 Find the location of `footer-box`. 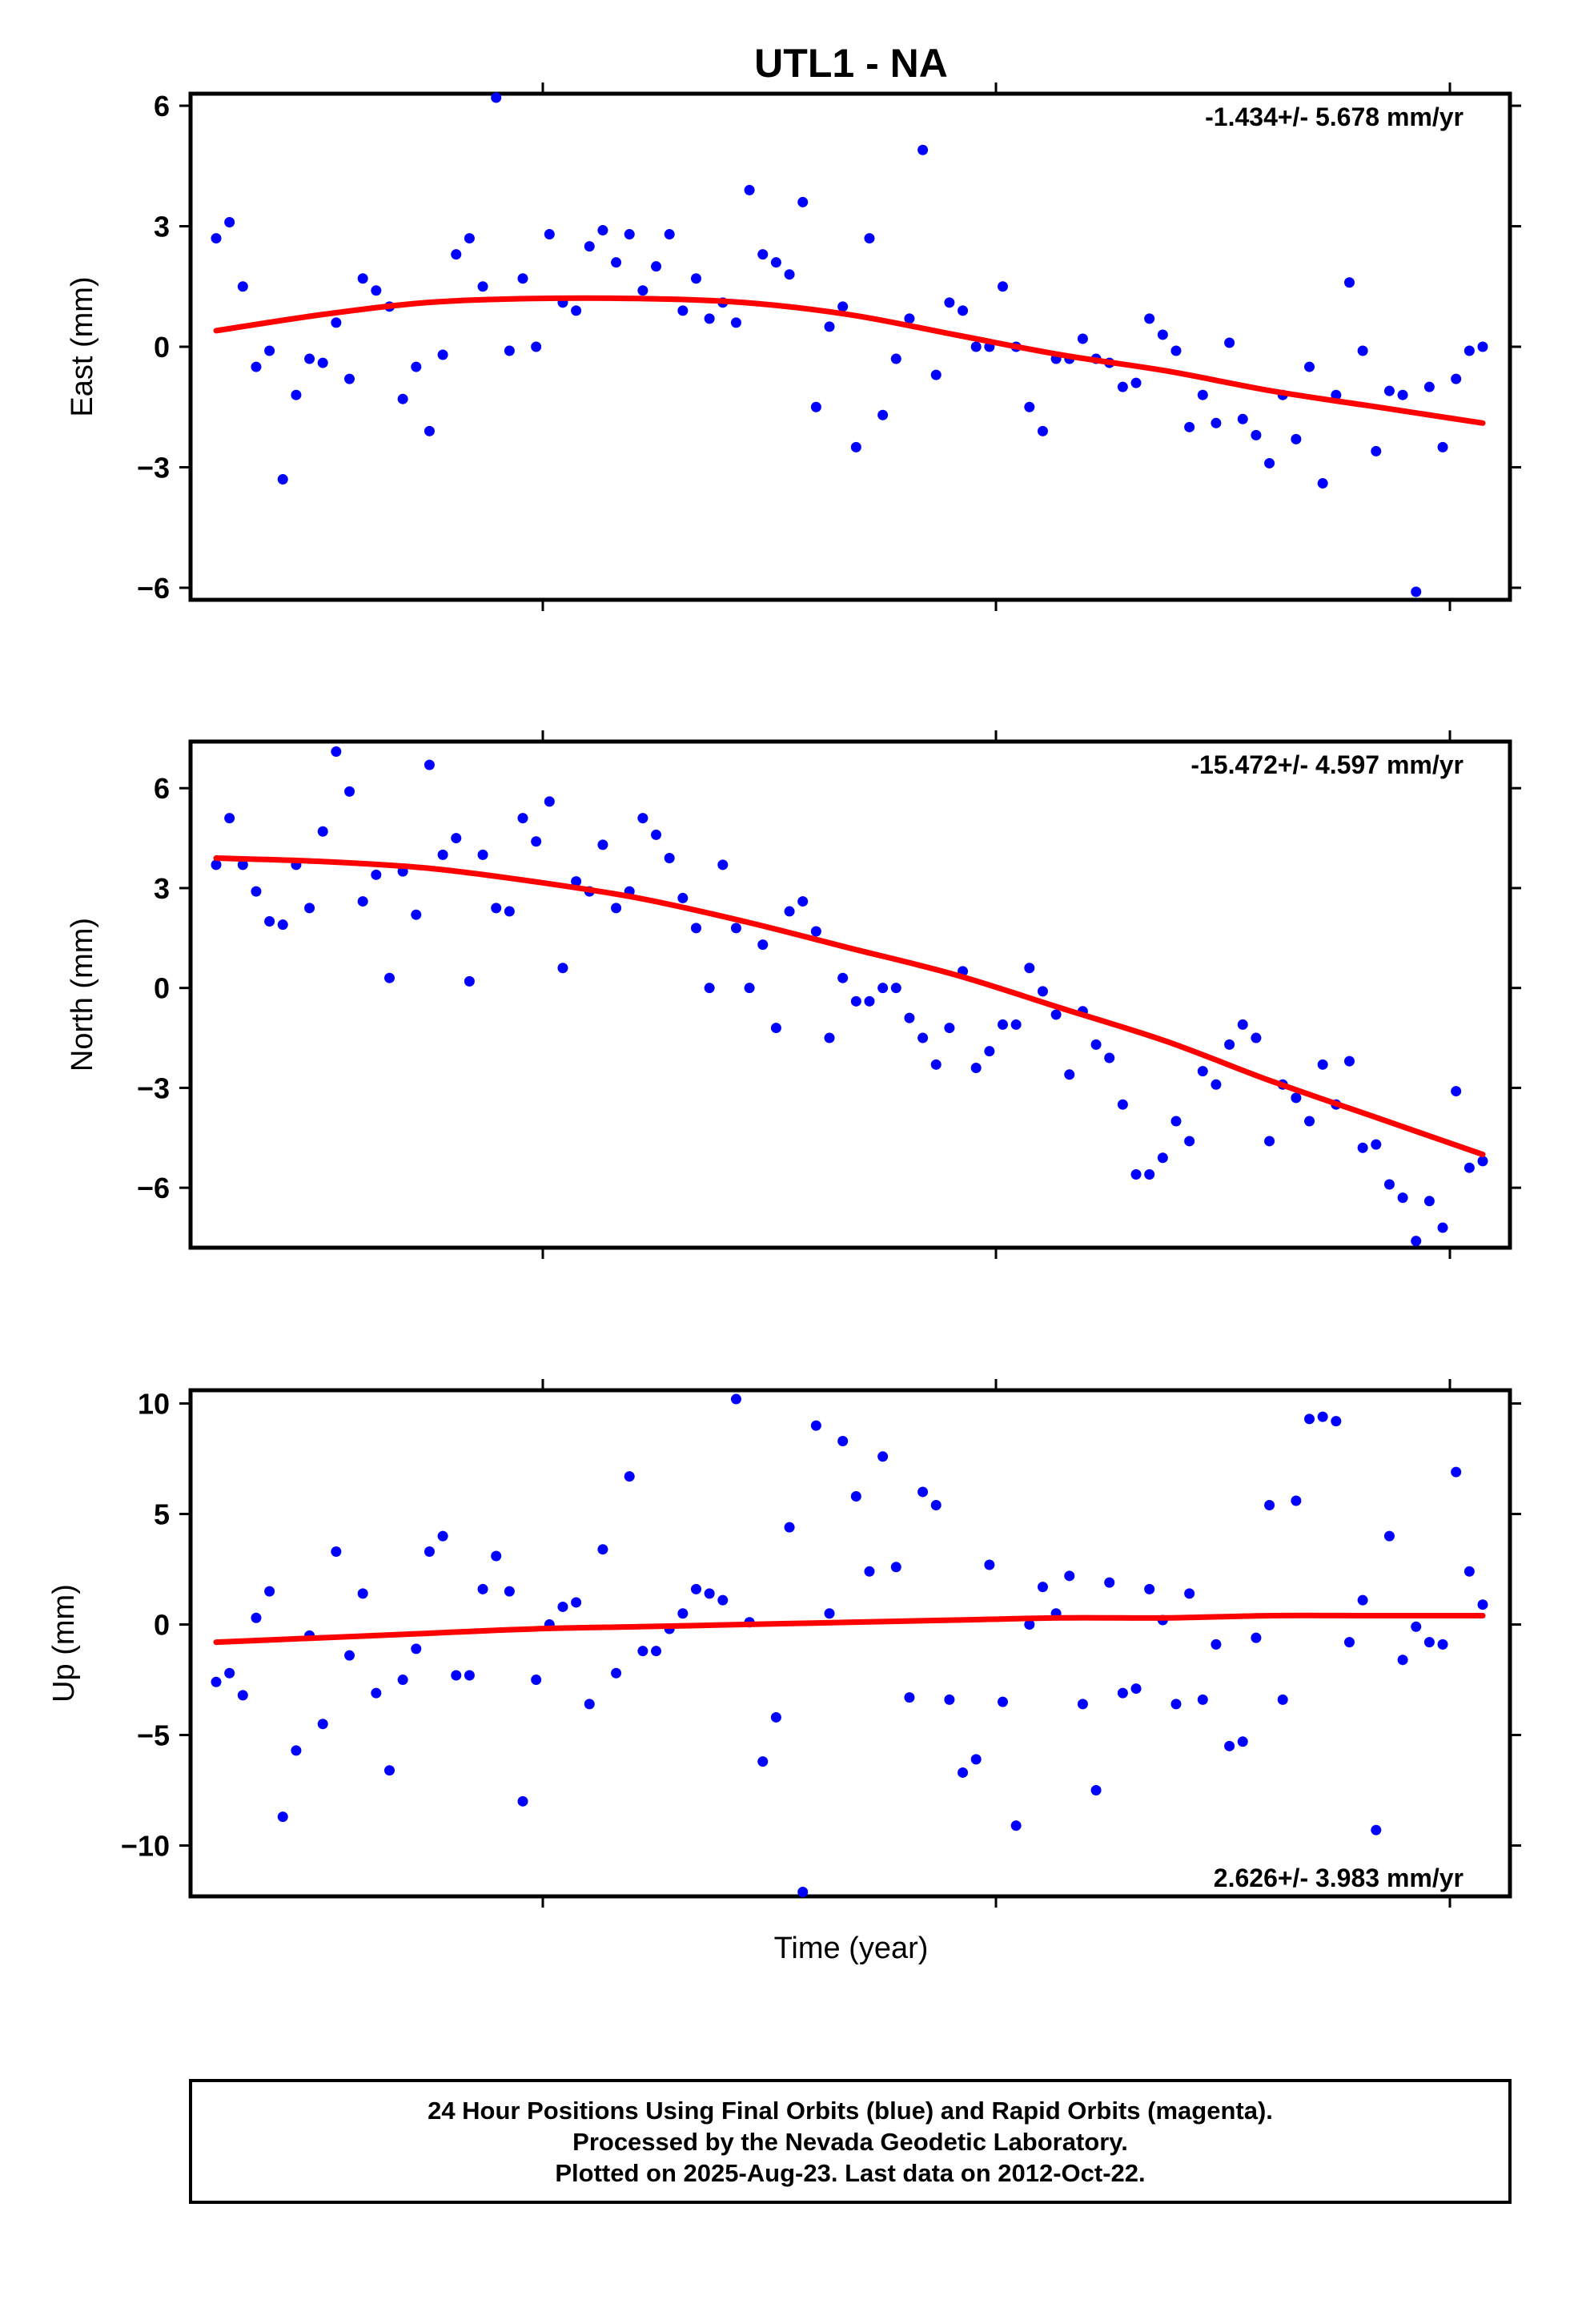

footer-box is located at coordinates (850, 2141).